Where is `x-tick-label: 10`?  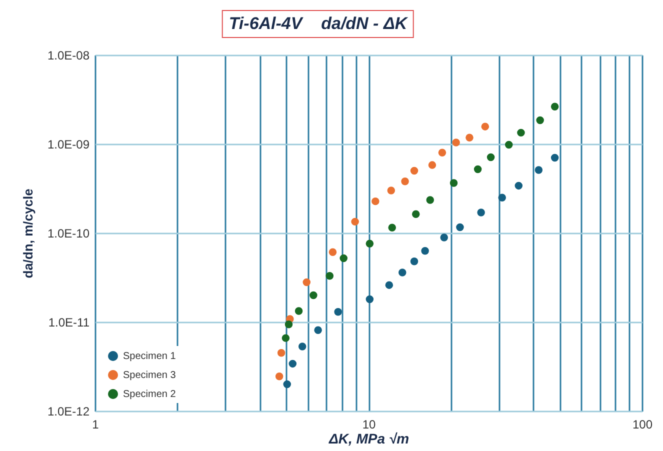
x-tick-label: 10 is located at coordinates (369, 425).